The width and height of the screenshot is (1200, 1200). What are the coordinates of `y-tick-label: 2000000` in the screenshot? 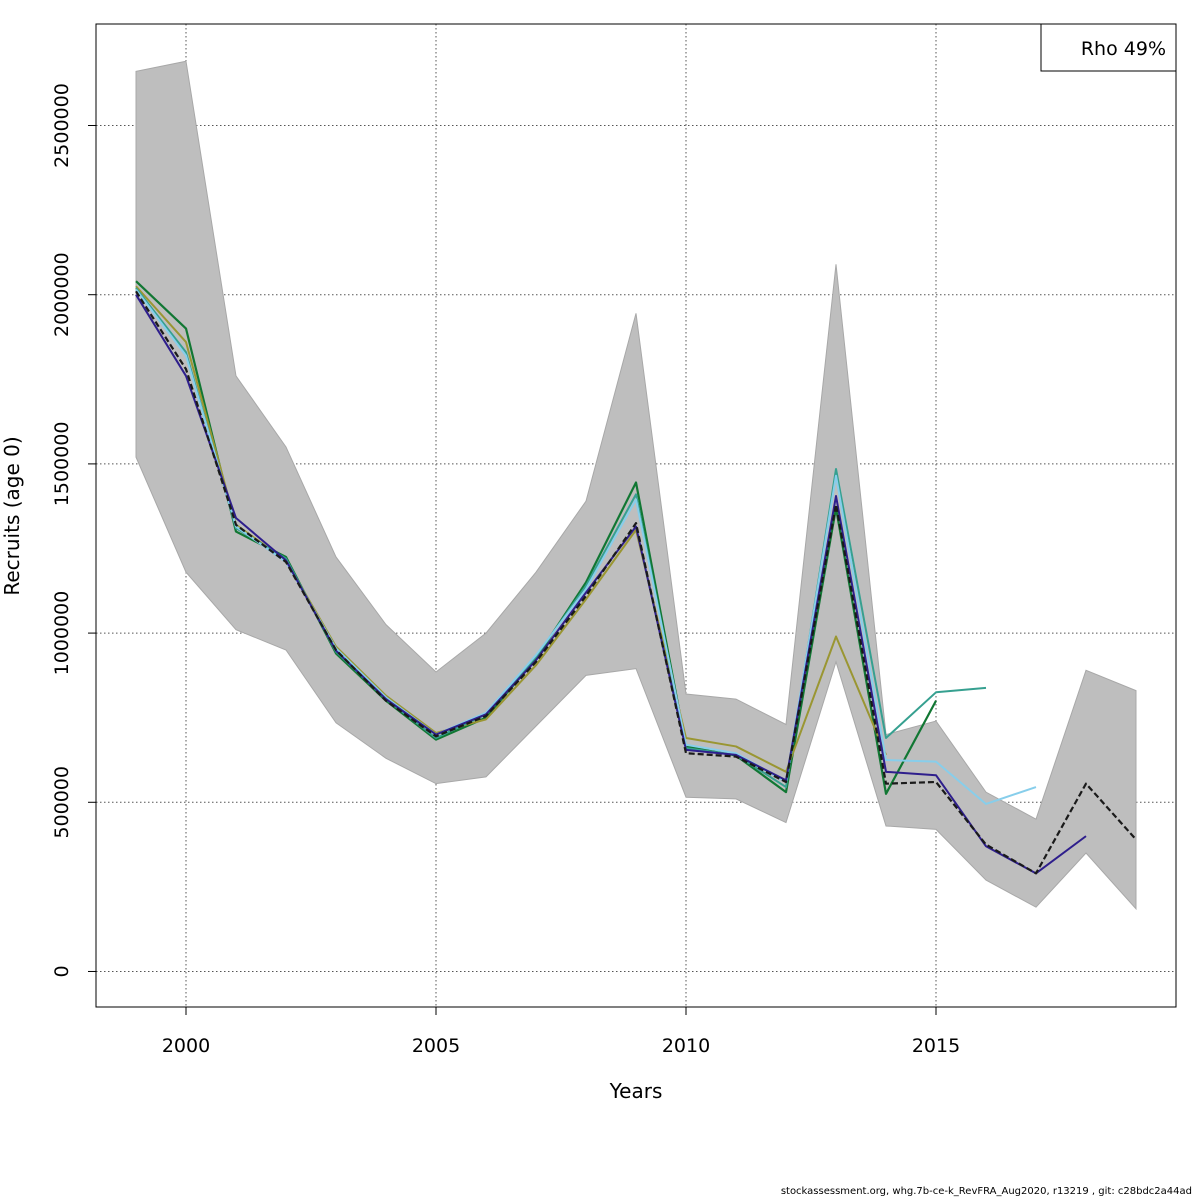 It's located at (62, 294).